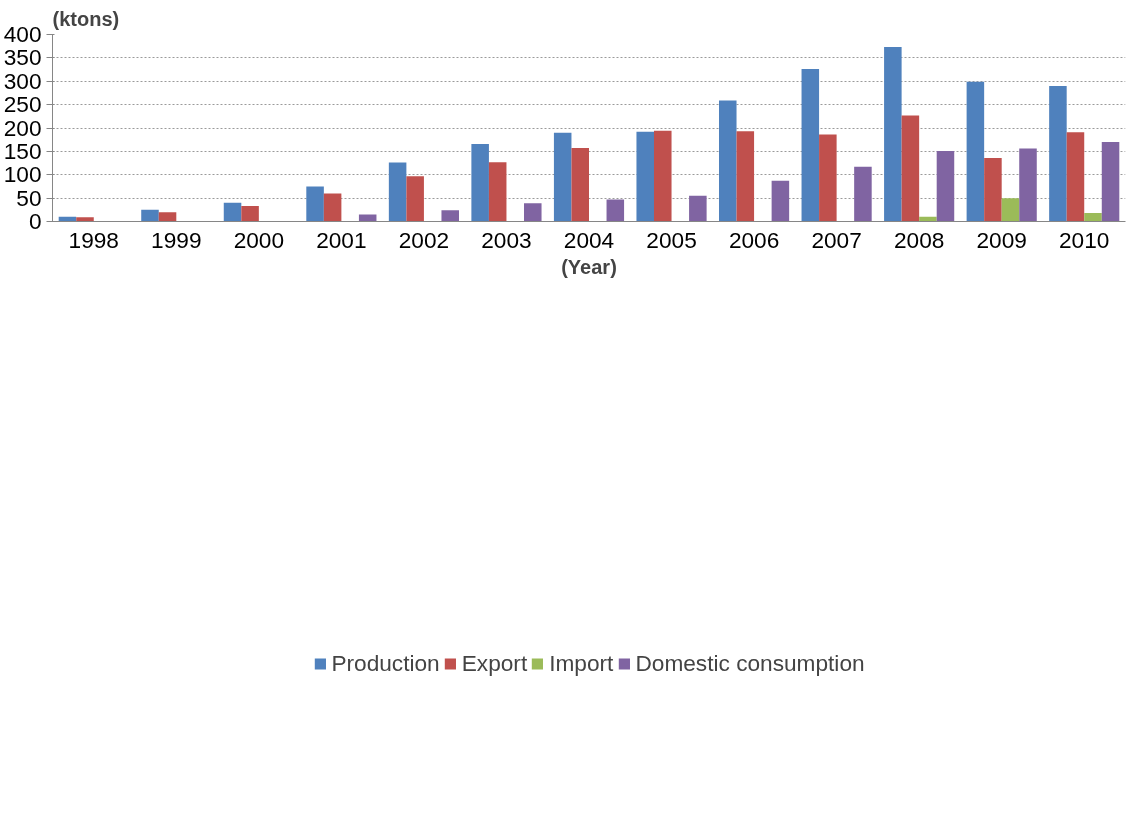  Describe the element at coordinates (1084, 239) in the screenshot. I see `x-tick-label: 2010` at that location.